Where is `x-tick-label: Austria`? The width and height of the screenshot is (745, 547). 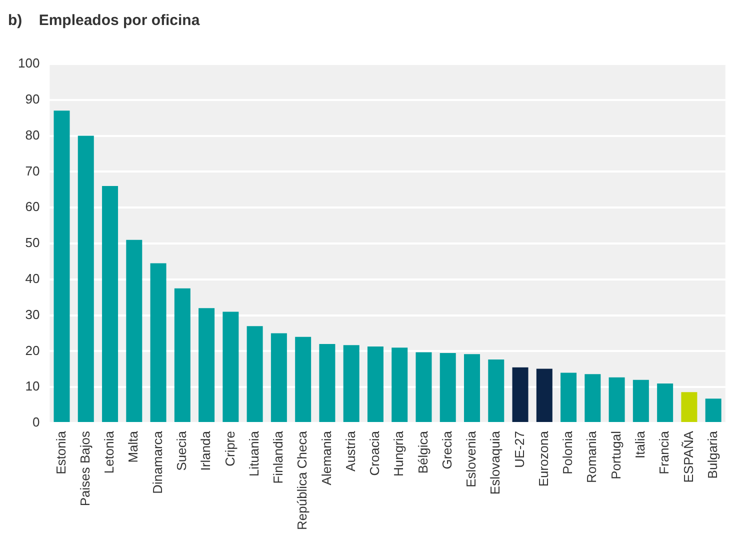
x-tick-label: Austria is located at coordinates (350, 451).